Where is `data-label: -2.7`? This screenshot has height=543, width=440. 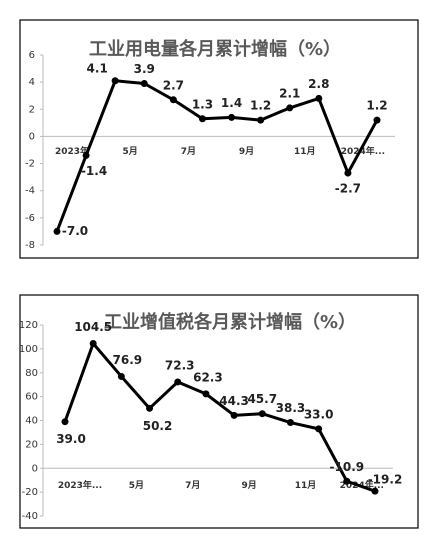 data-label: -2.7 is located at coordinates (348, 189).